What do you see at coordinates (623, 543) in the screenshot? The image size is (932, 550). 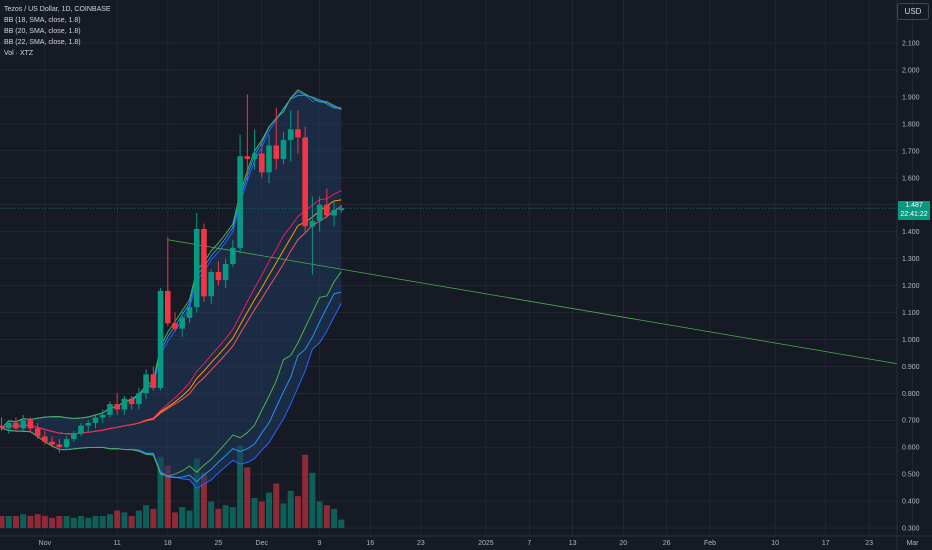 I see `time-tick-label: 20` at bounding box center [623, 543].